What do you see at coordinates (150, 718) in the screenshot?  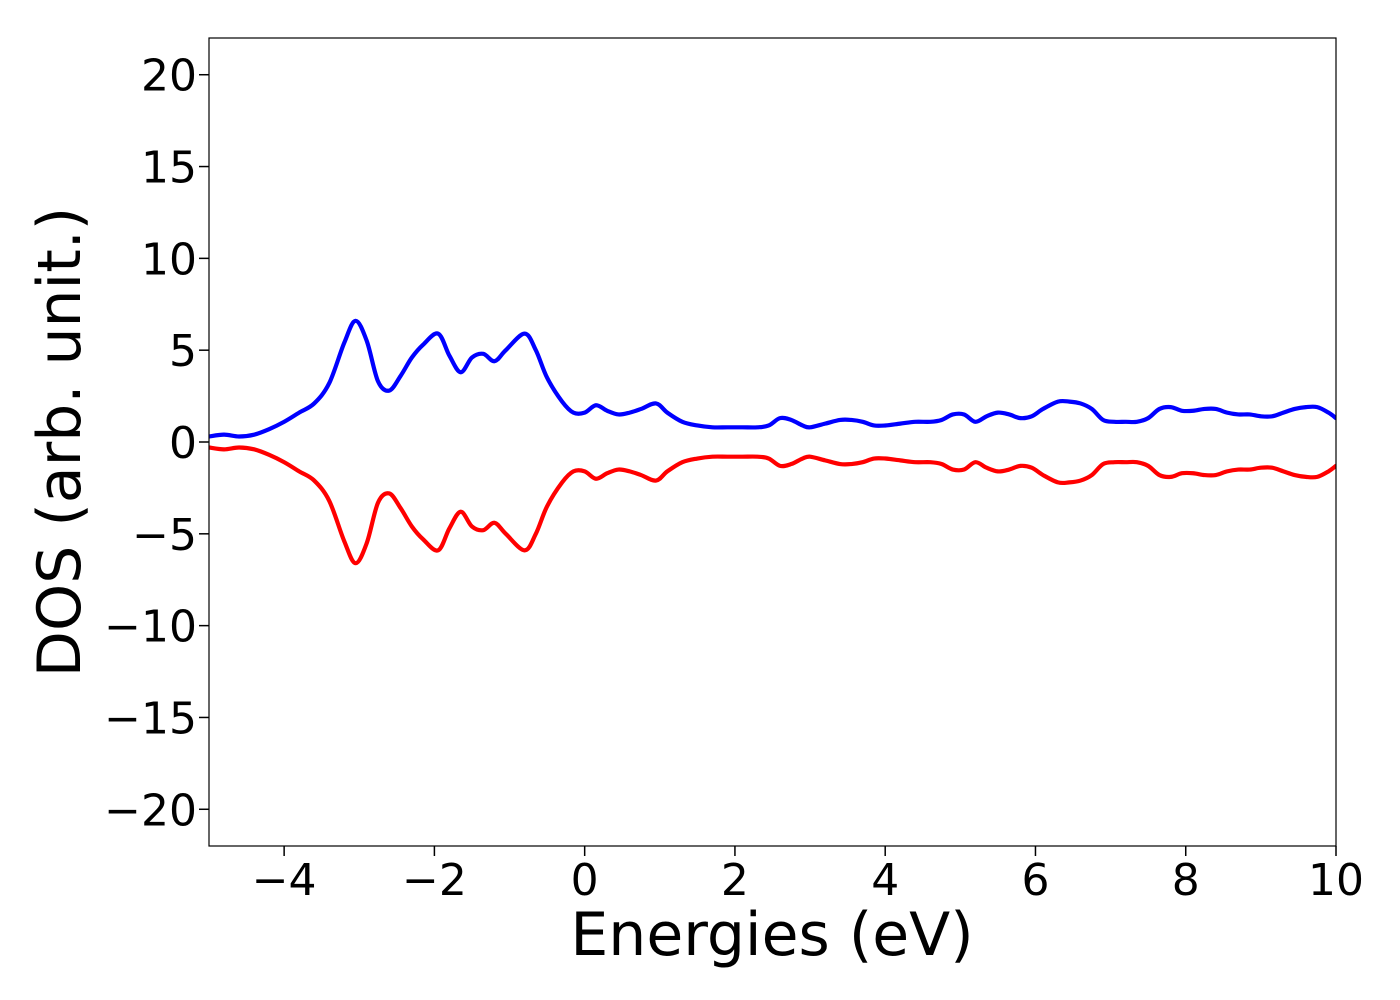 I see `y-tick-label: −15` at bounding box center [150, 718].